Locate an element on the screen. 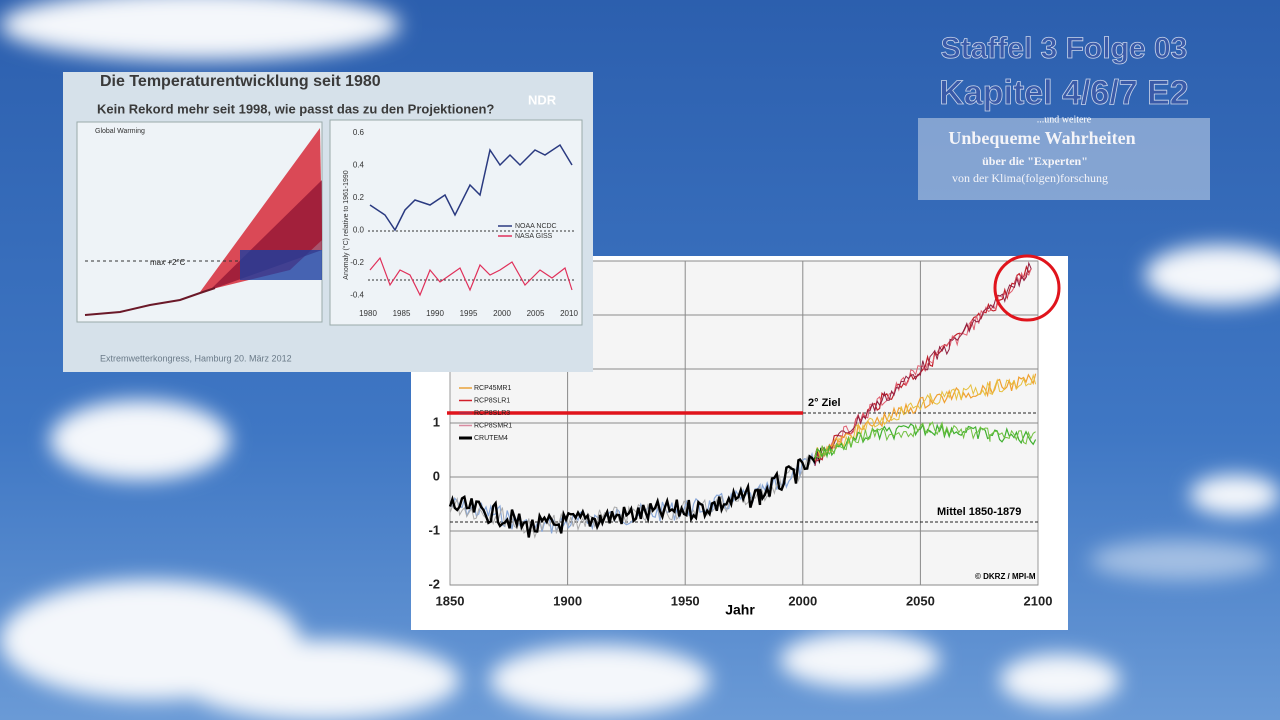 This screenshot has height=720, width=1280. x-axis-label: Jahr is located at coordinates (740, 610).